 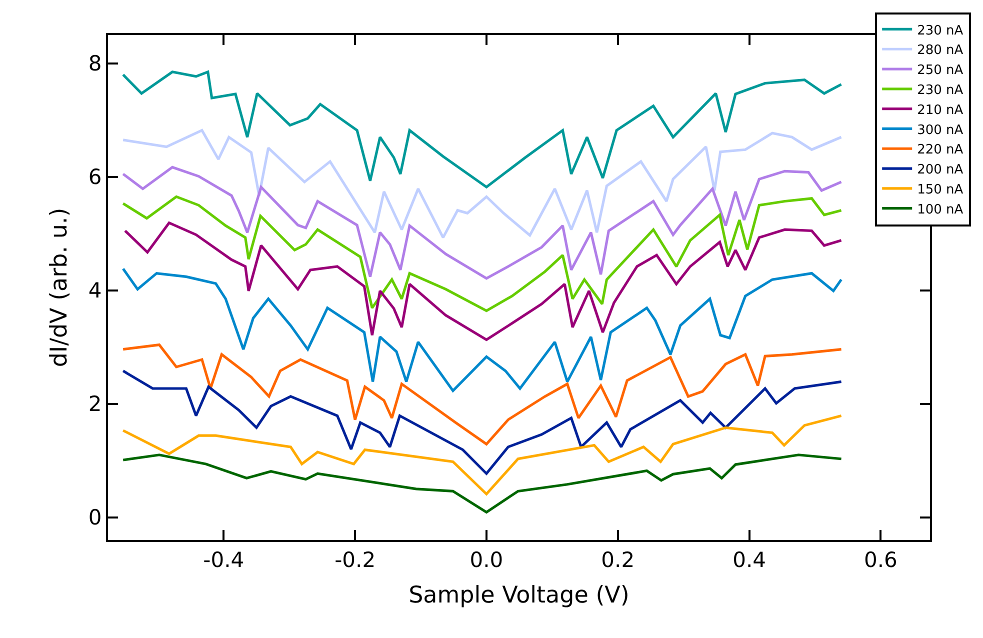 I want to click on y-tick-label: 0, so click(x=95, y=518).